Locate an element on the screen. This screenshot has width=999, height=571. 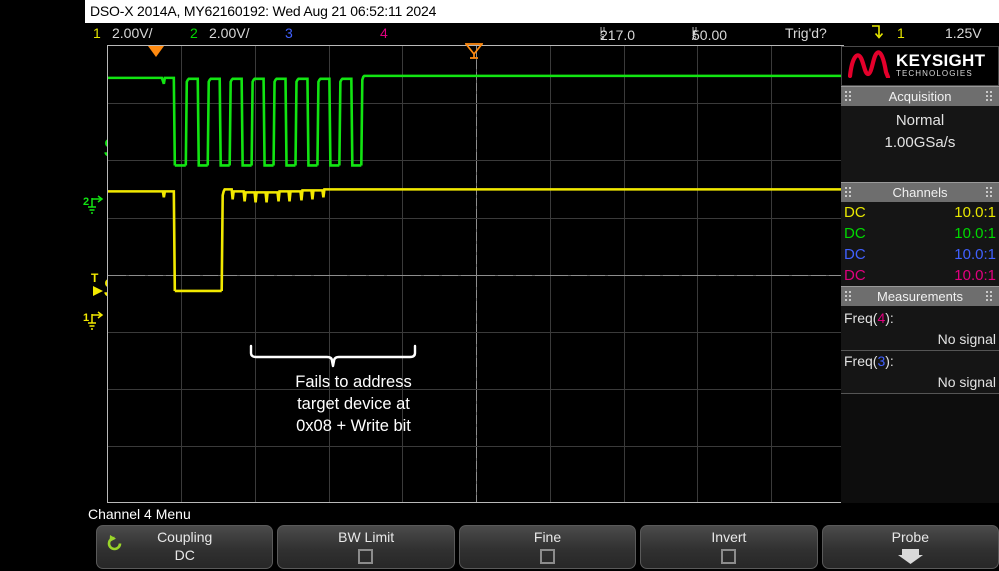
trigger-level-marker: T is located at coordinates (97, 285).